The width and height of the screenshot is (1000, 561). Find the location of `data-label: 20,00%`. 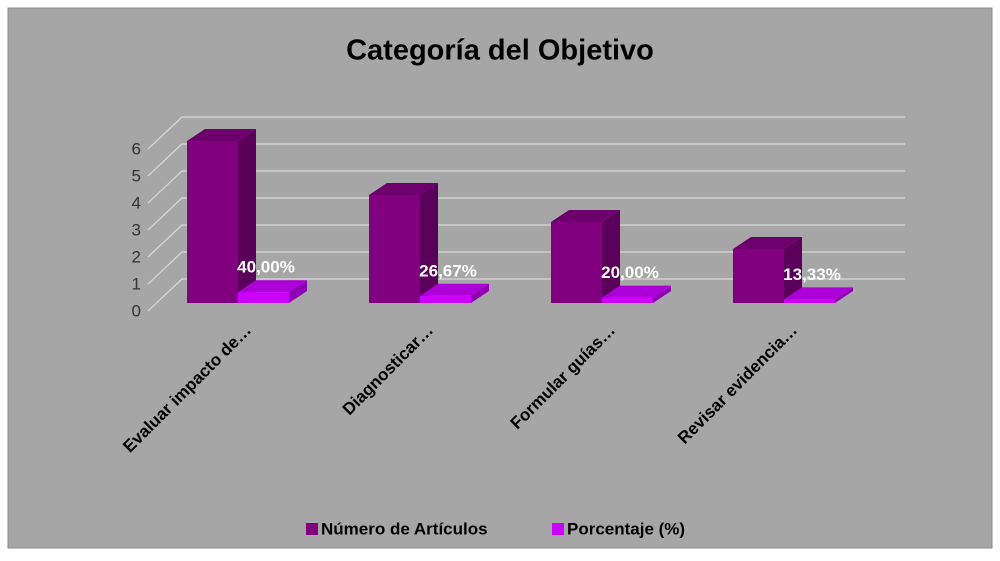

data-label: 20,00% is located at coordinates (630, 272).